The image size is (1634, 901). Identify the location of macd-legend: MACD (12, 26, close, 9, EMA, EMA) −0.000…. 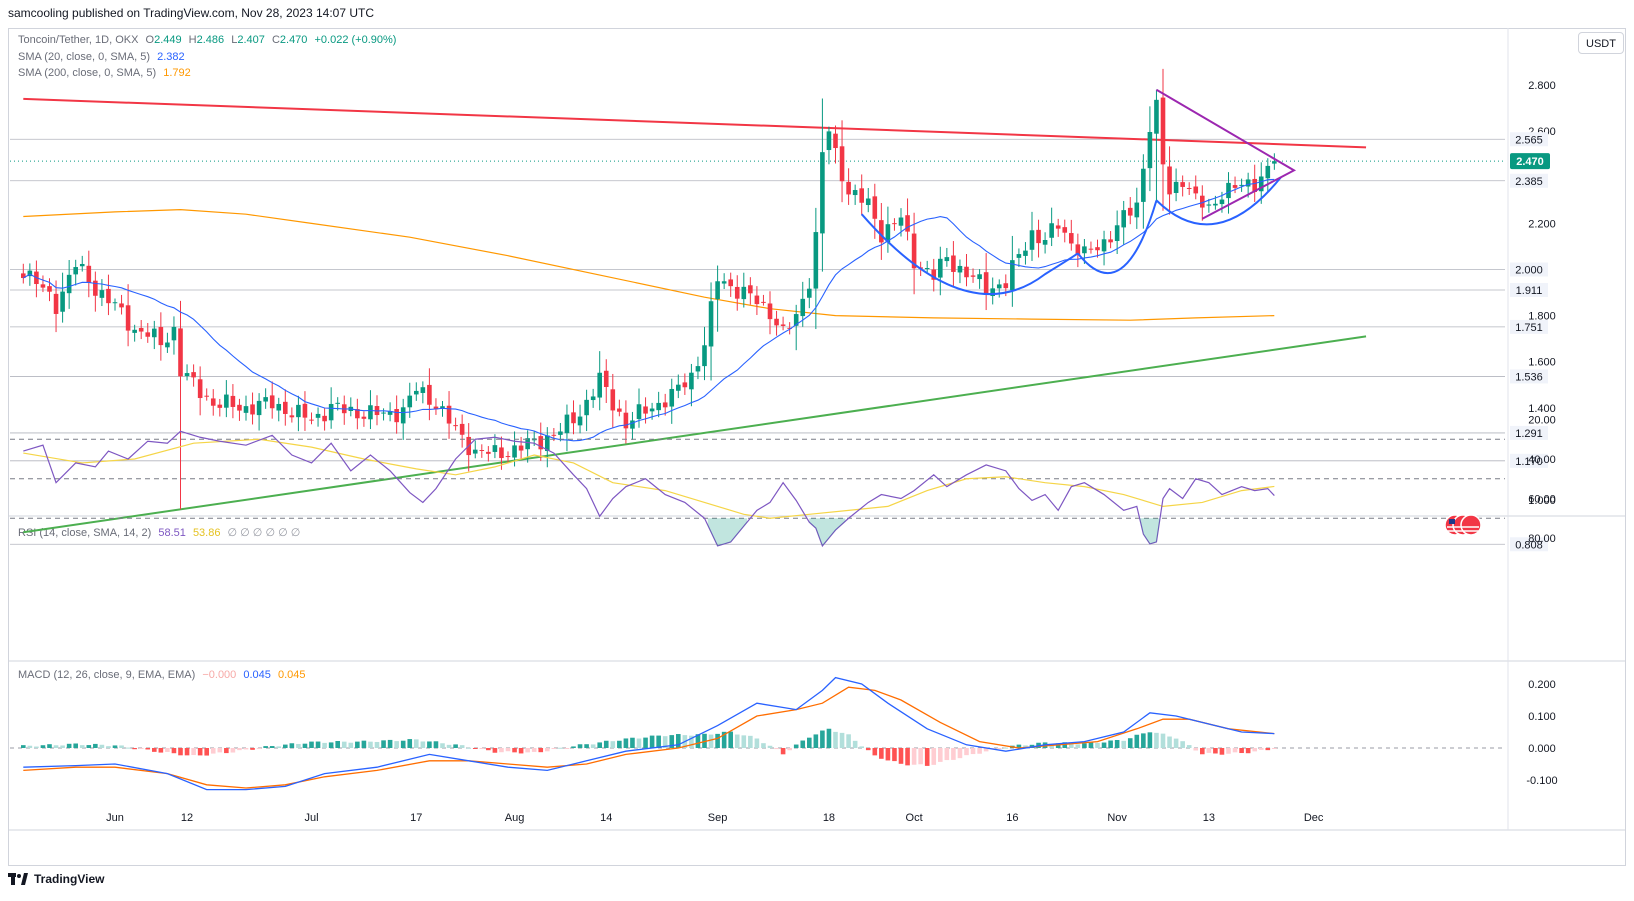
(162, 675).